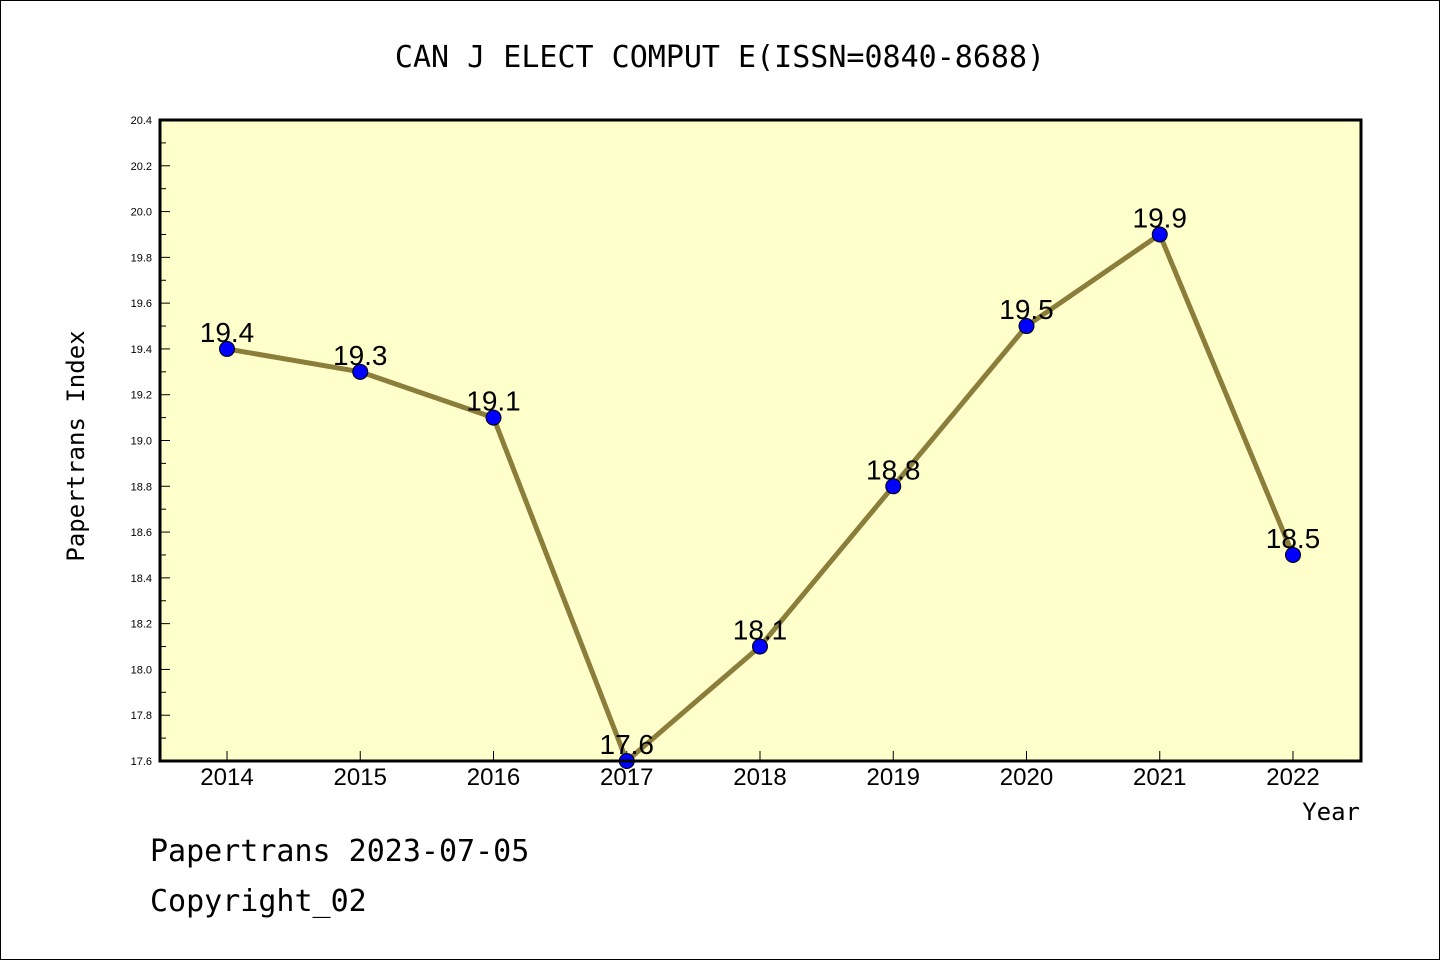 The width and height of the screenshot is (1440, 960). I want to click on y-tick-label: 18.8, so click(141, 487).